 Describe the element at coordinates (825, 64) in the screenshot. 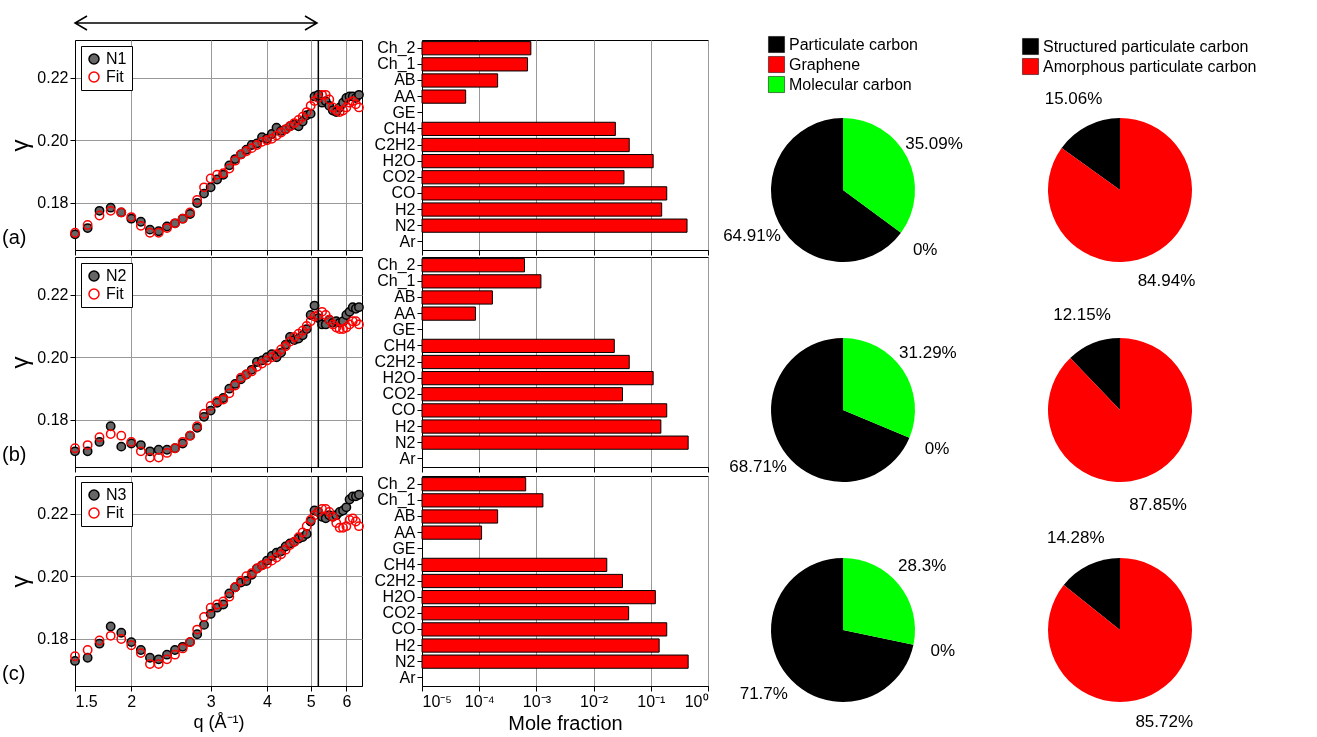

I see `legend-label: Graphene` at that location.